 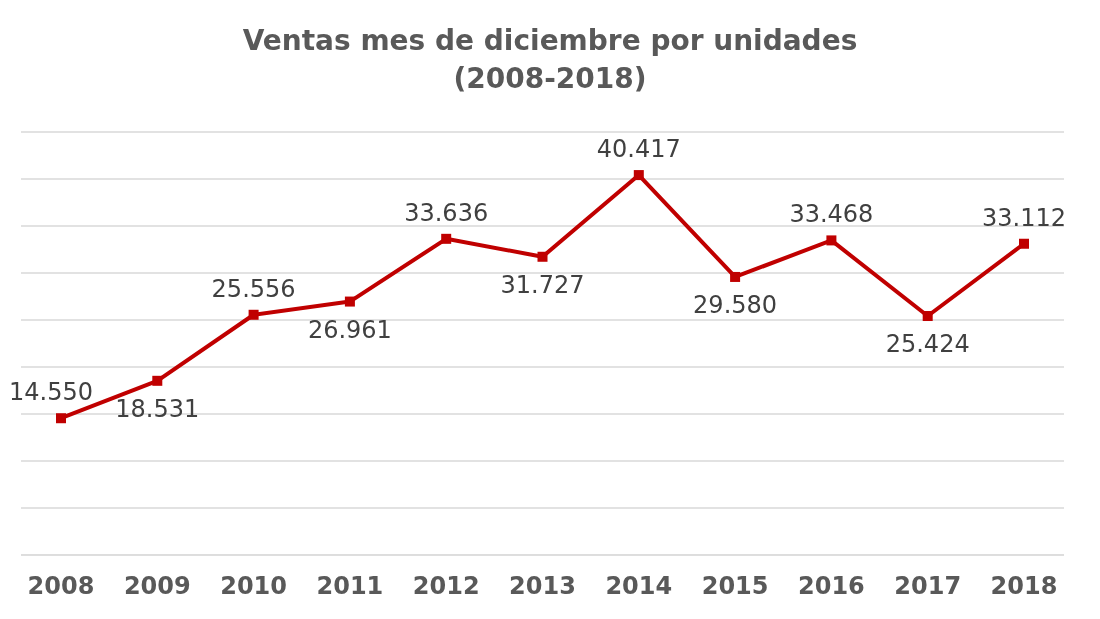 I want to click on x-tick-label: 2009, so click(x=157, y=586).